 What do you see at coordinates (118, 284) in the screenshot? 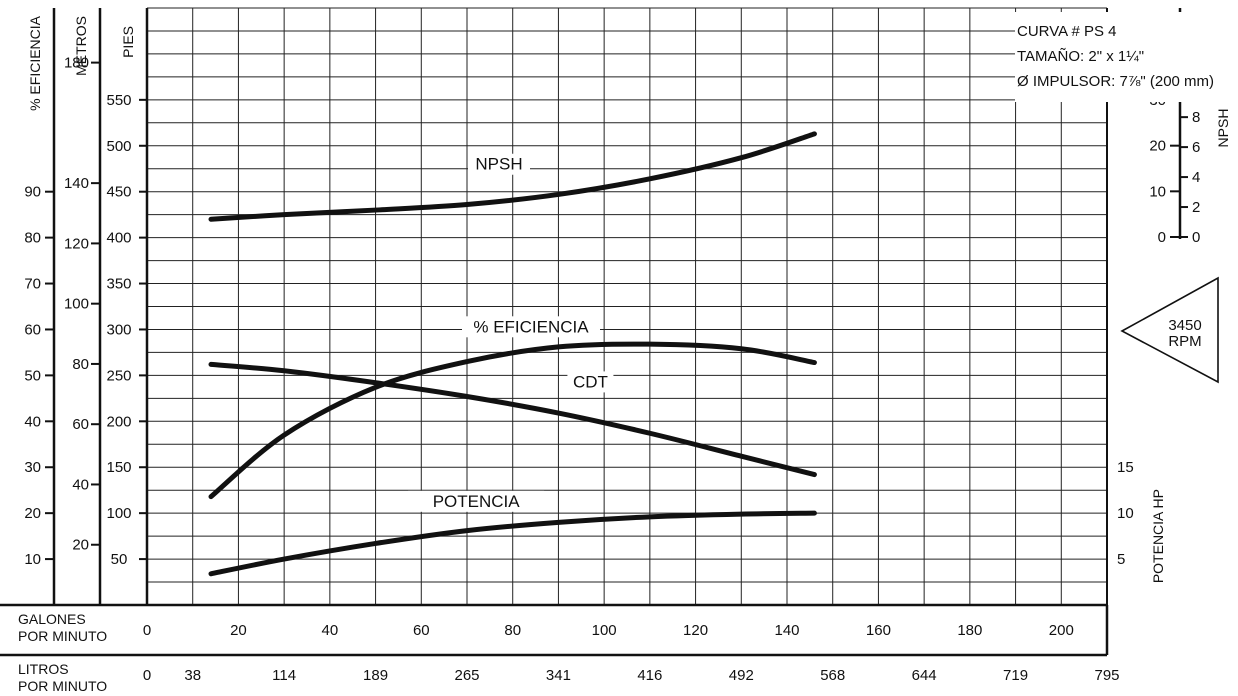
I see `pies-tick-label: 350` at bounding box center [118, 284].